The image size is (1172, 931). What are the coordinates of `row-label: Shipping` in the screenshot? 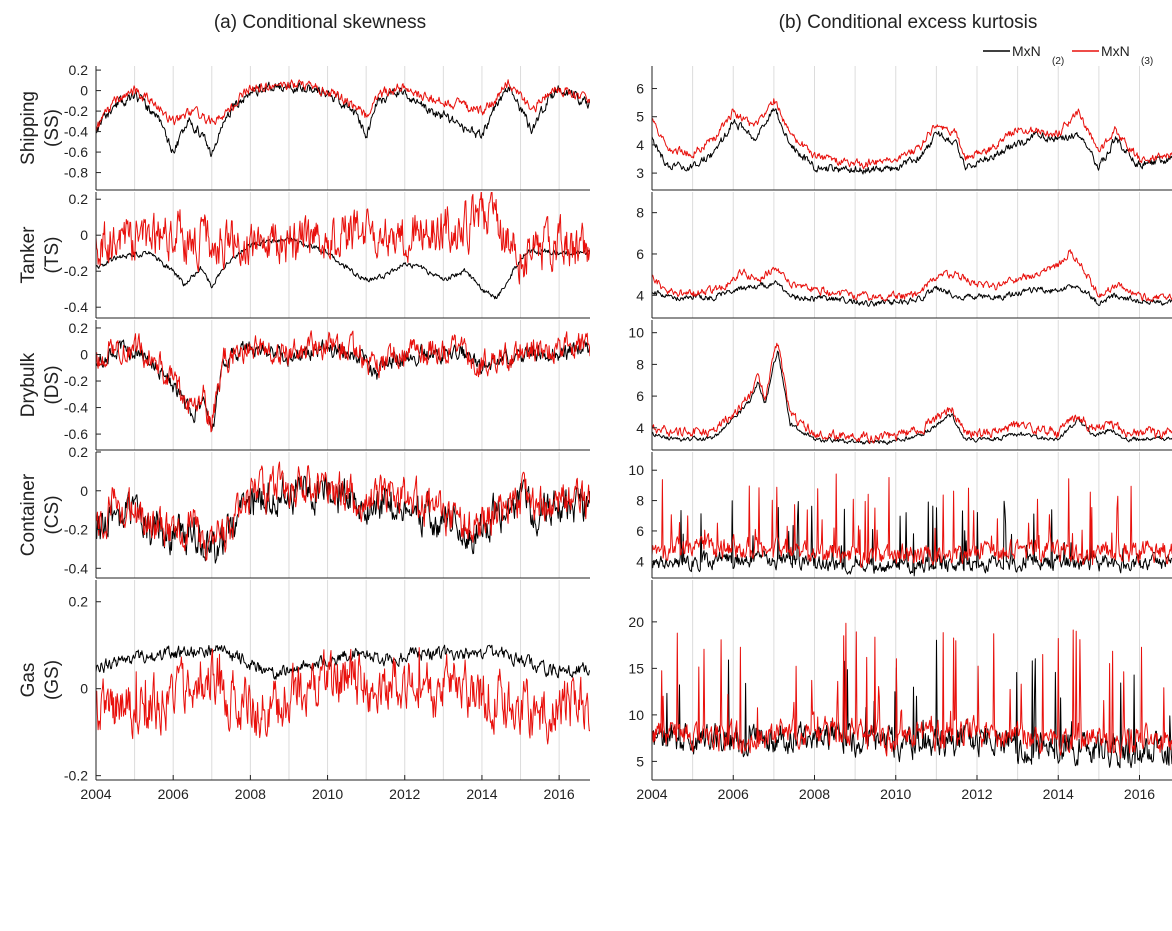 It's located at (28, 128).